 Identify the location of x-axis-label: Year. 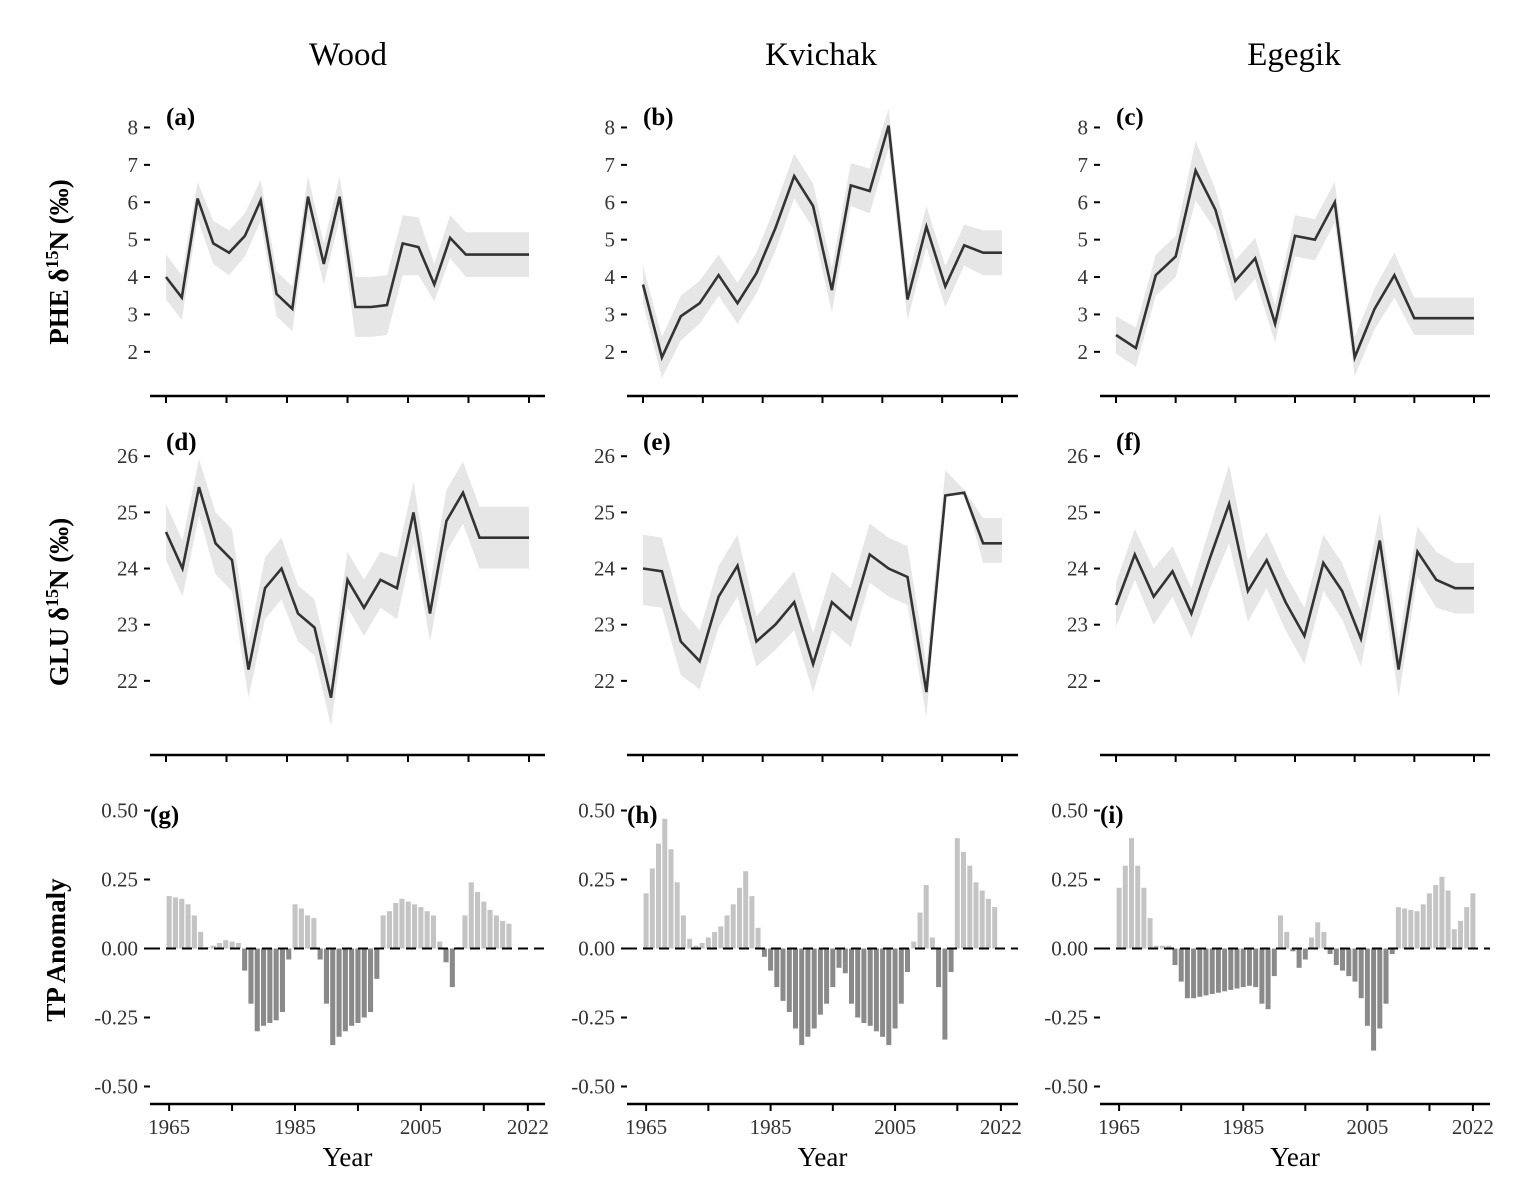
(823, 1157).